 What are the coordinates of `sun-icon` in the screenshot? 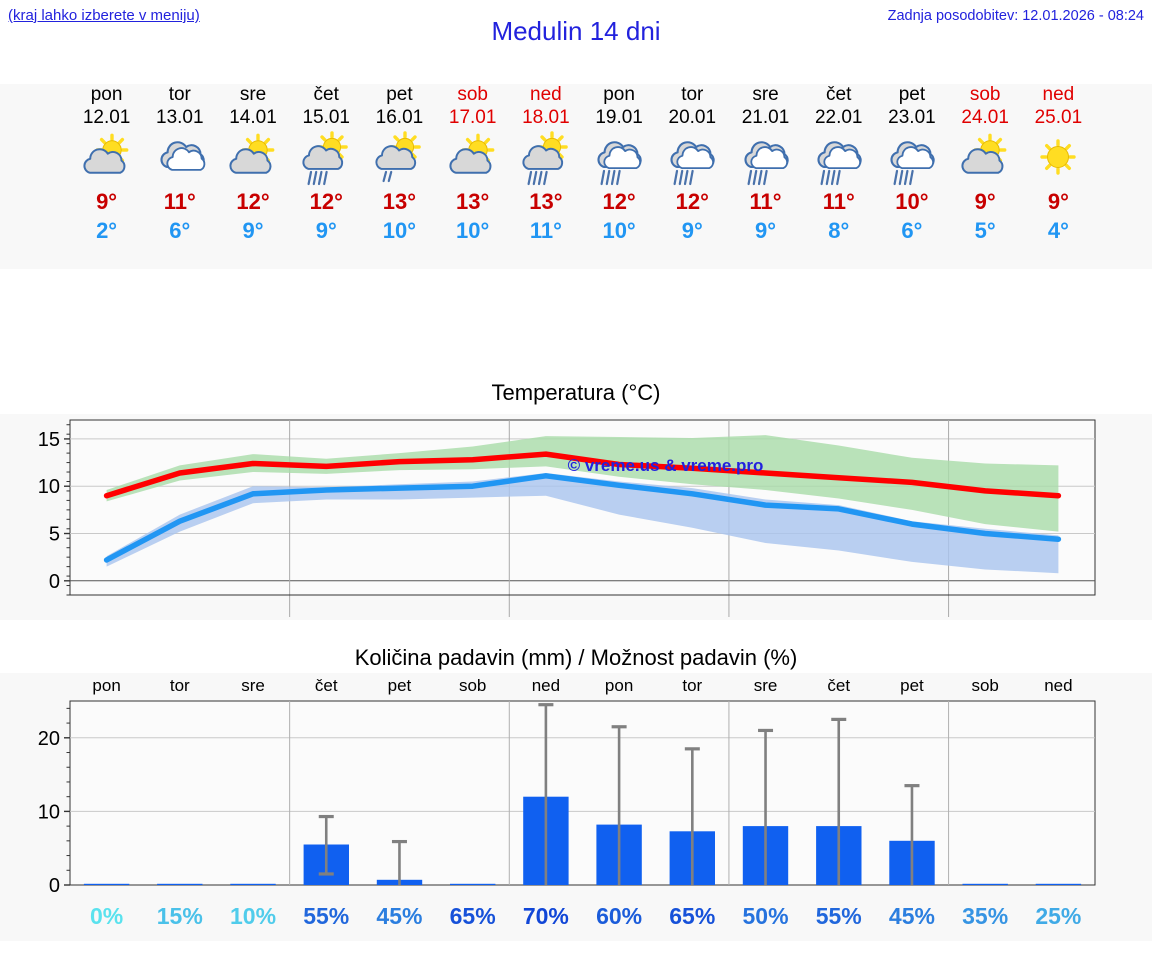 It's located at (1058, 158).